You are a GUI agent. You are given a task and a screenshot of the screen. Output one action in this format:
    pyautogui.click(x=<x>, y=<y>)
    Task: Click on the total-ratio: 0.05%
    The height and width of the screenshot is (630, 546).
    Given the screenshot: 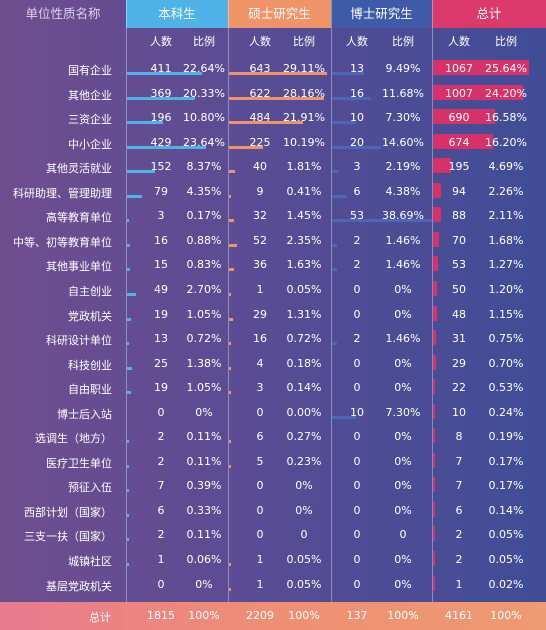 What is the action you would take?
    pyautogui.click(x=506, y=559)
    